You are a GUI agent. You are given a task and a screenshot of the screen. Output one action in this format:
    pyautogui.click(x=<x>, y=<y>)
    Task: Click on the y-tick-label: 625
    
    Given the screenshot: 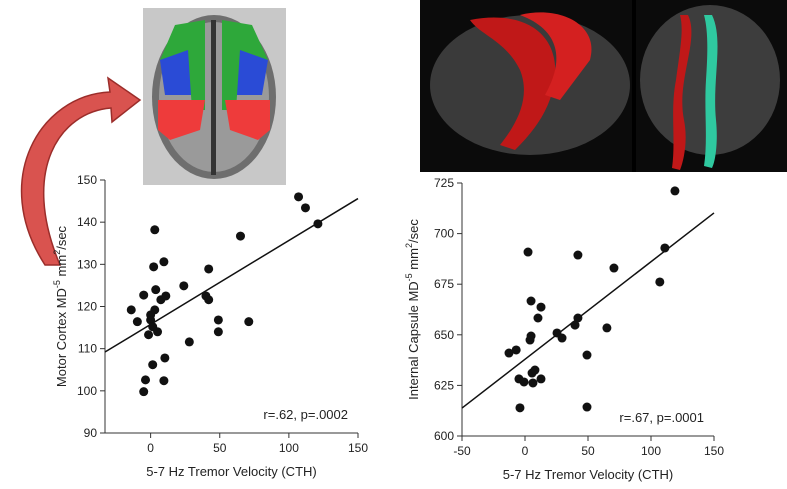 What is the action you would take?
    pyautogui.click(x=444, y=385)
    